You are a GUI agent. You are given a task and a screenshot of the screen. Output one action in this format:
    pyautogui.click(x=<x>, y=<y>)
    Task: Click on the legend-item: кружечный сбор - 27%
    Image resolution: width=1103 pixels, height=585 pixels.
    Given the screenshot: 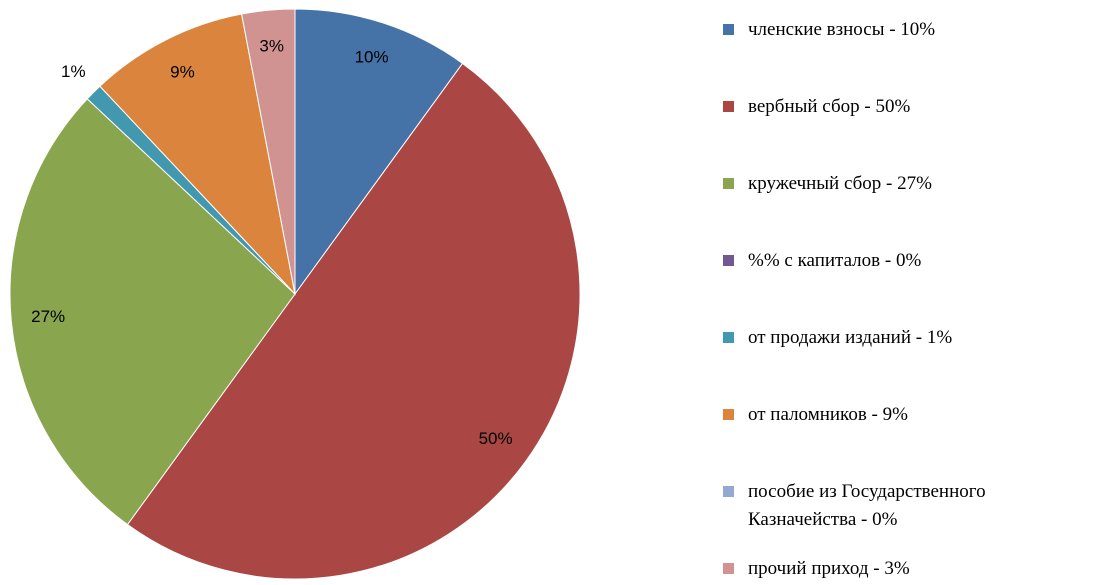 What is the action you would take?
    pyautogui.click(x=908, y=184)
    